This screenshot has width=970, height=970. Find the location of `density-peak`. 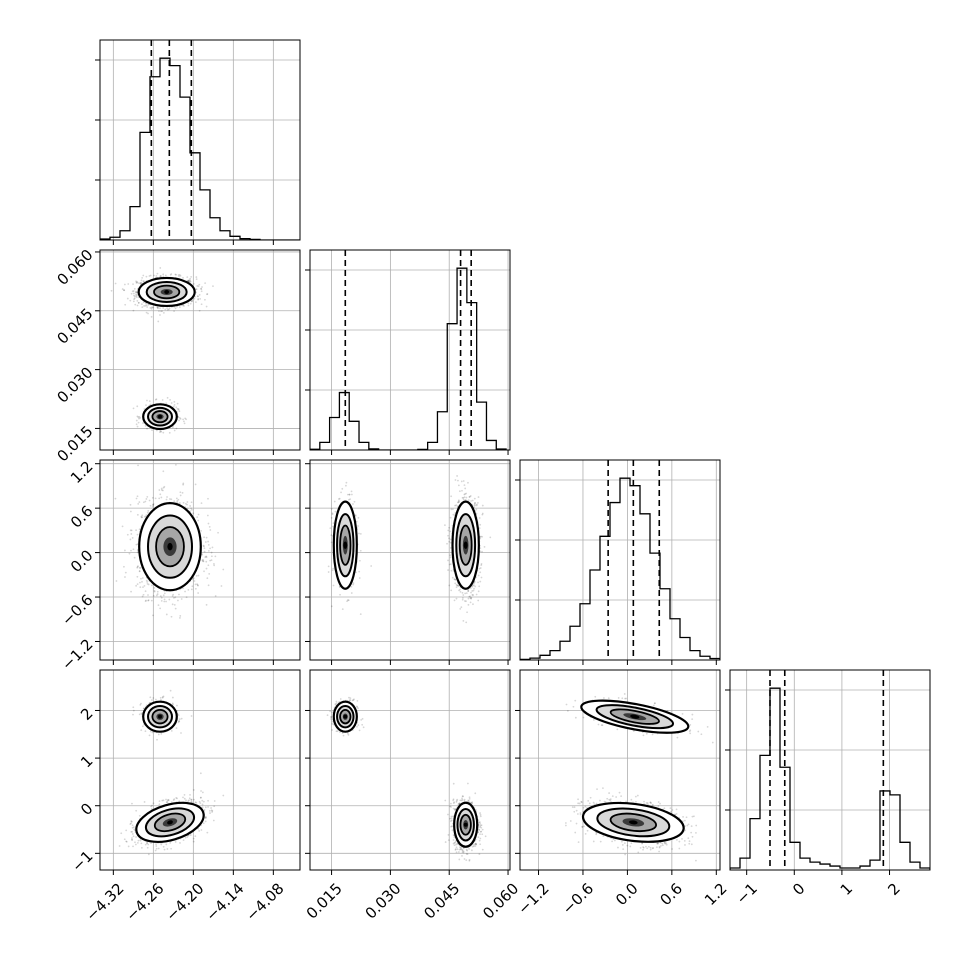

density-peak is located at coordinates (170, 546).